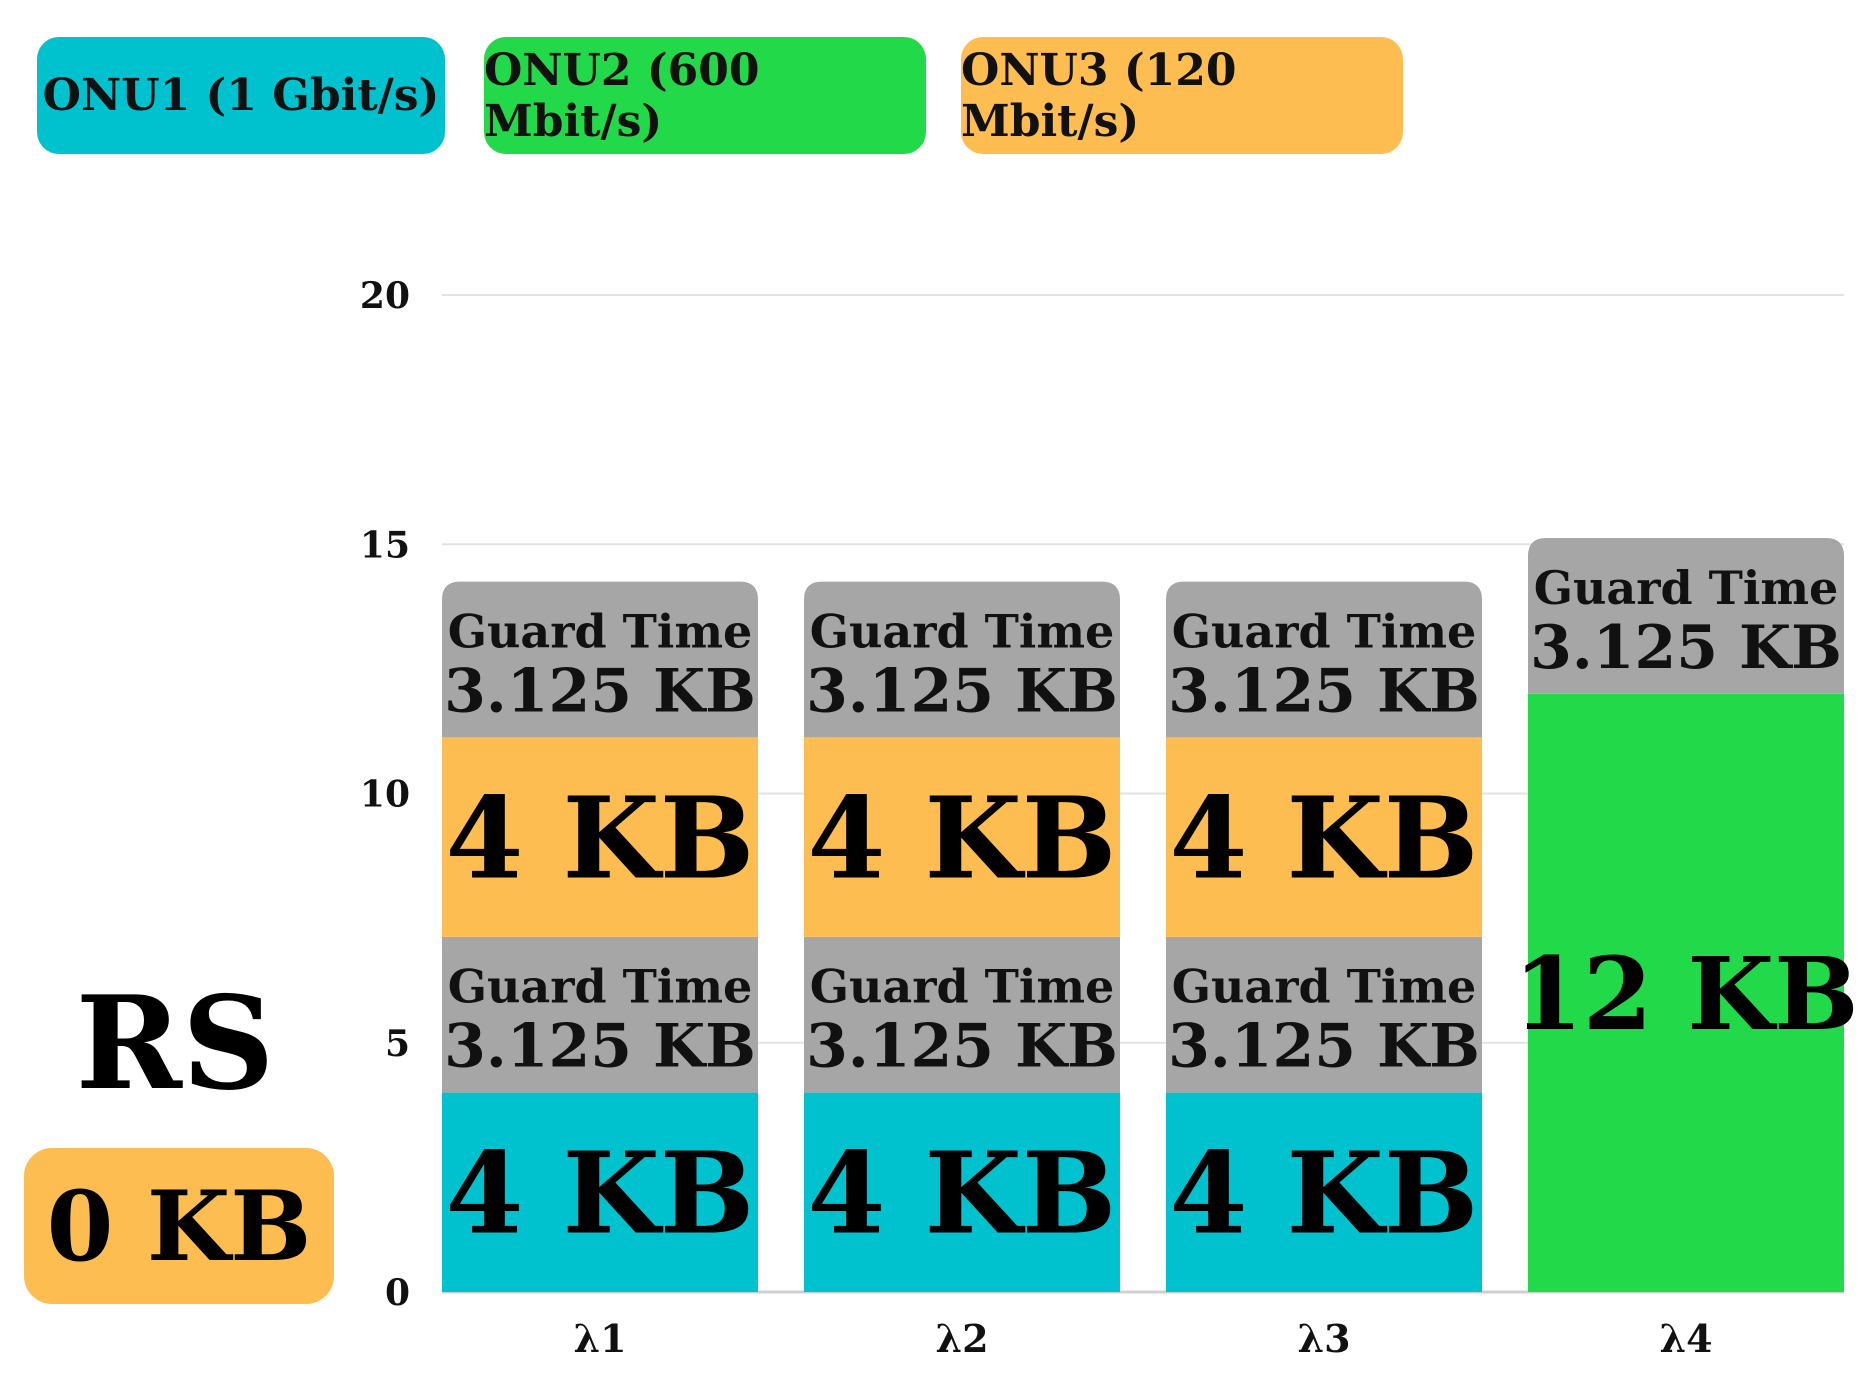 The height and width of the screenshot is (1377, 1862). Describe the element at coordinates (1099, 95) in the screenshot. I see `legend-onu3-label: ONU3 (120 Mbit/s)` at that location.